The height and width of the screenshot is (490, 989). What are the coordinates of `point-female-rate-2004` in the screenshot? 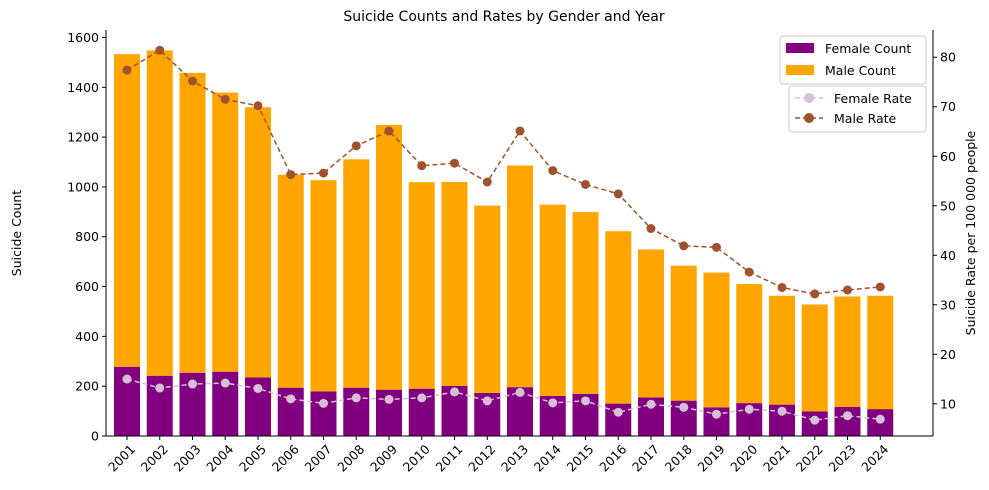 It's located at (225, 383).